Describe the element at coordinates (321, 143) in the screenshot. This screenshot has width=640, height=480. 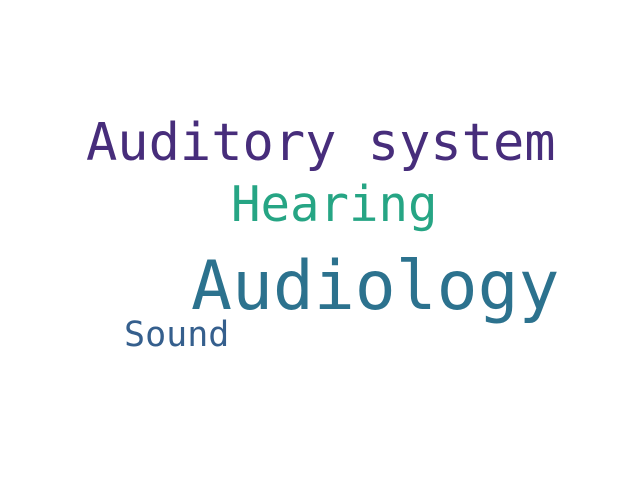
I see `word-auditory-system: Auditory system` at that location.